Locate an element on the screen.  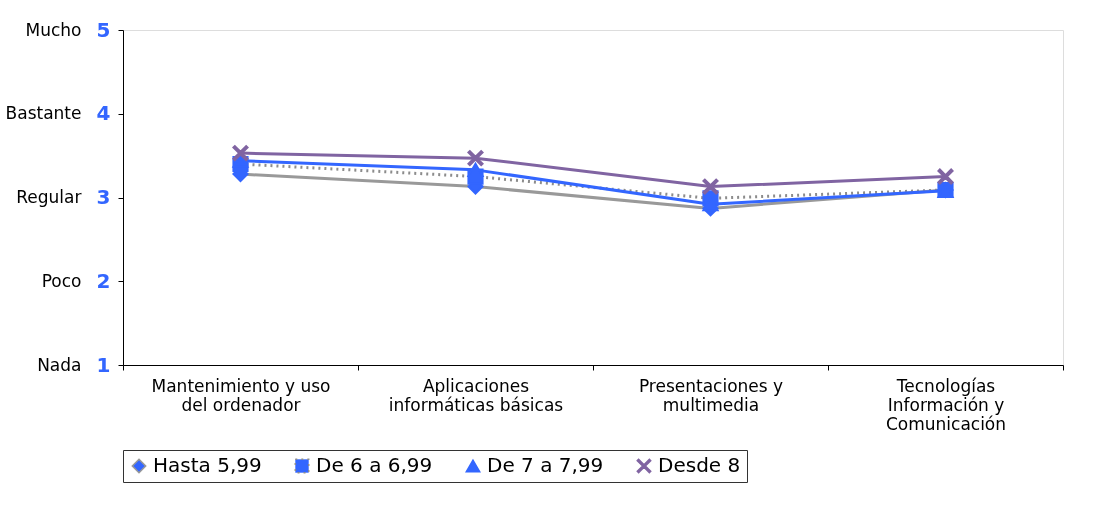
x-tick-label: Mantenimiento y uso del ordenador is located at coordinates (241, 395).